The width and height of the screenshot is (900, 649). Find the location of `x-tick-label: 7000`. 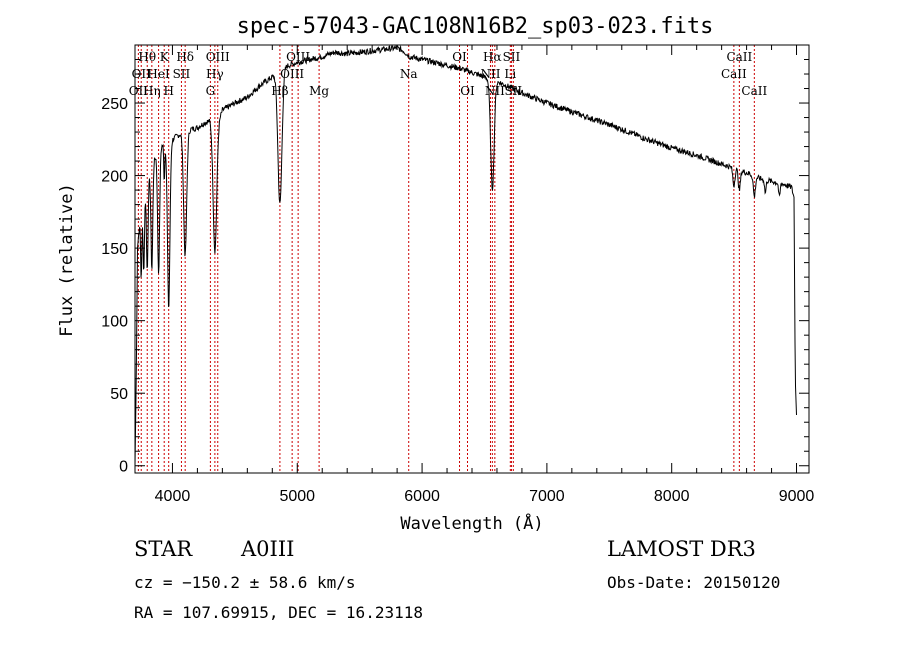

x-tick-label: 7000 is located at coordinates (547, 496).